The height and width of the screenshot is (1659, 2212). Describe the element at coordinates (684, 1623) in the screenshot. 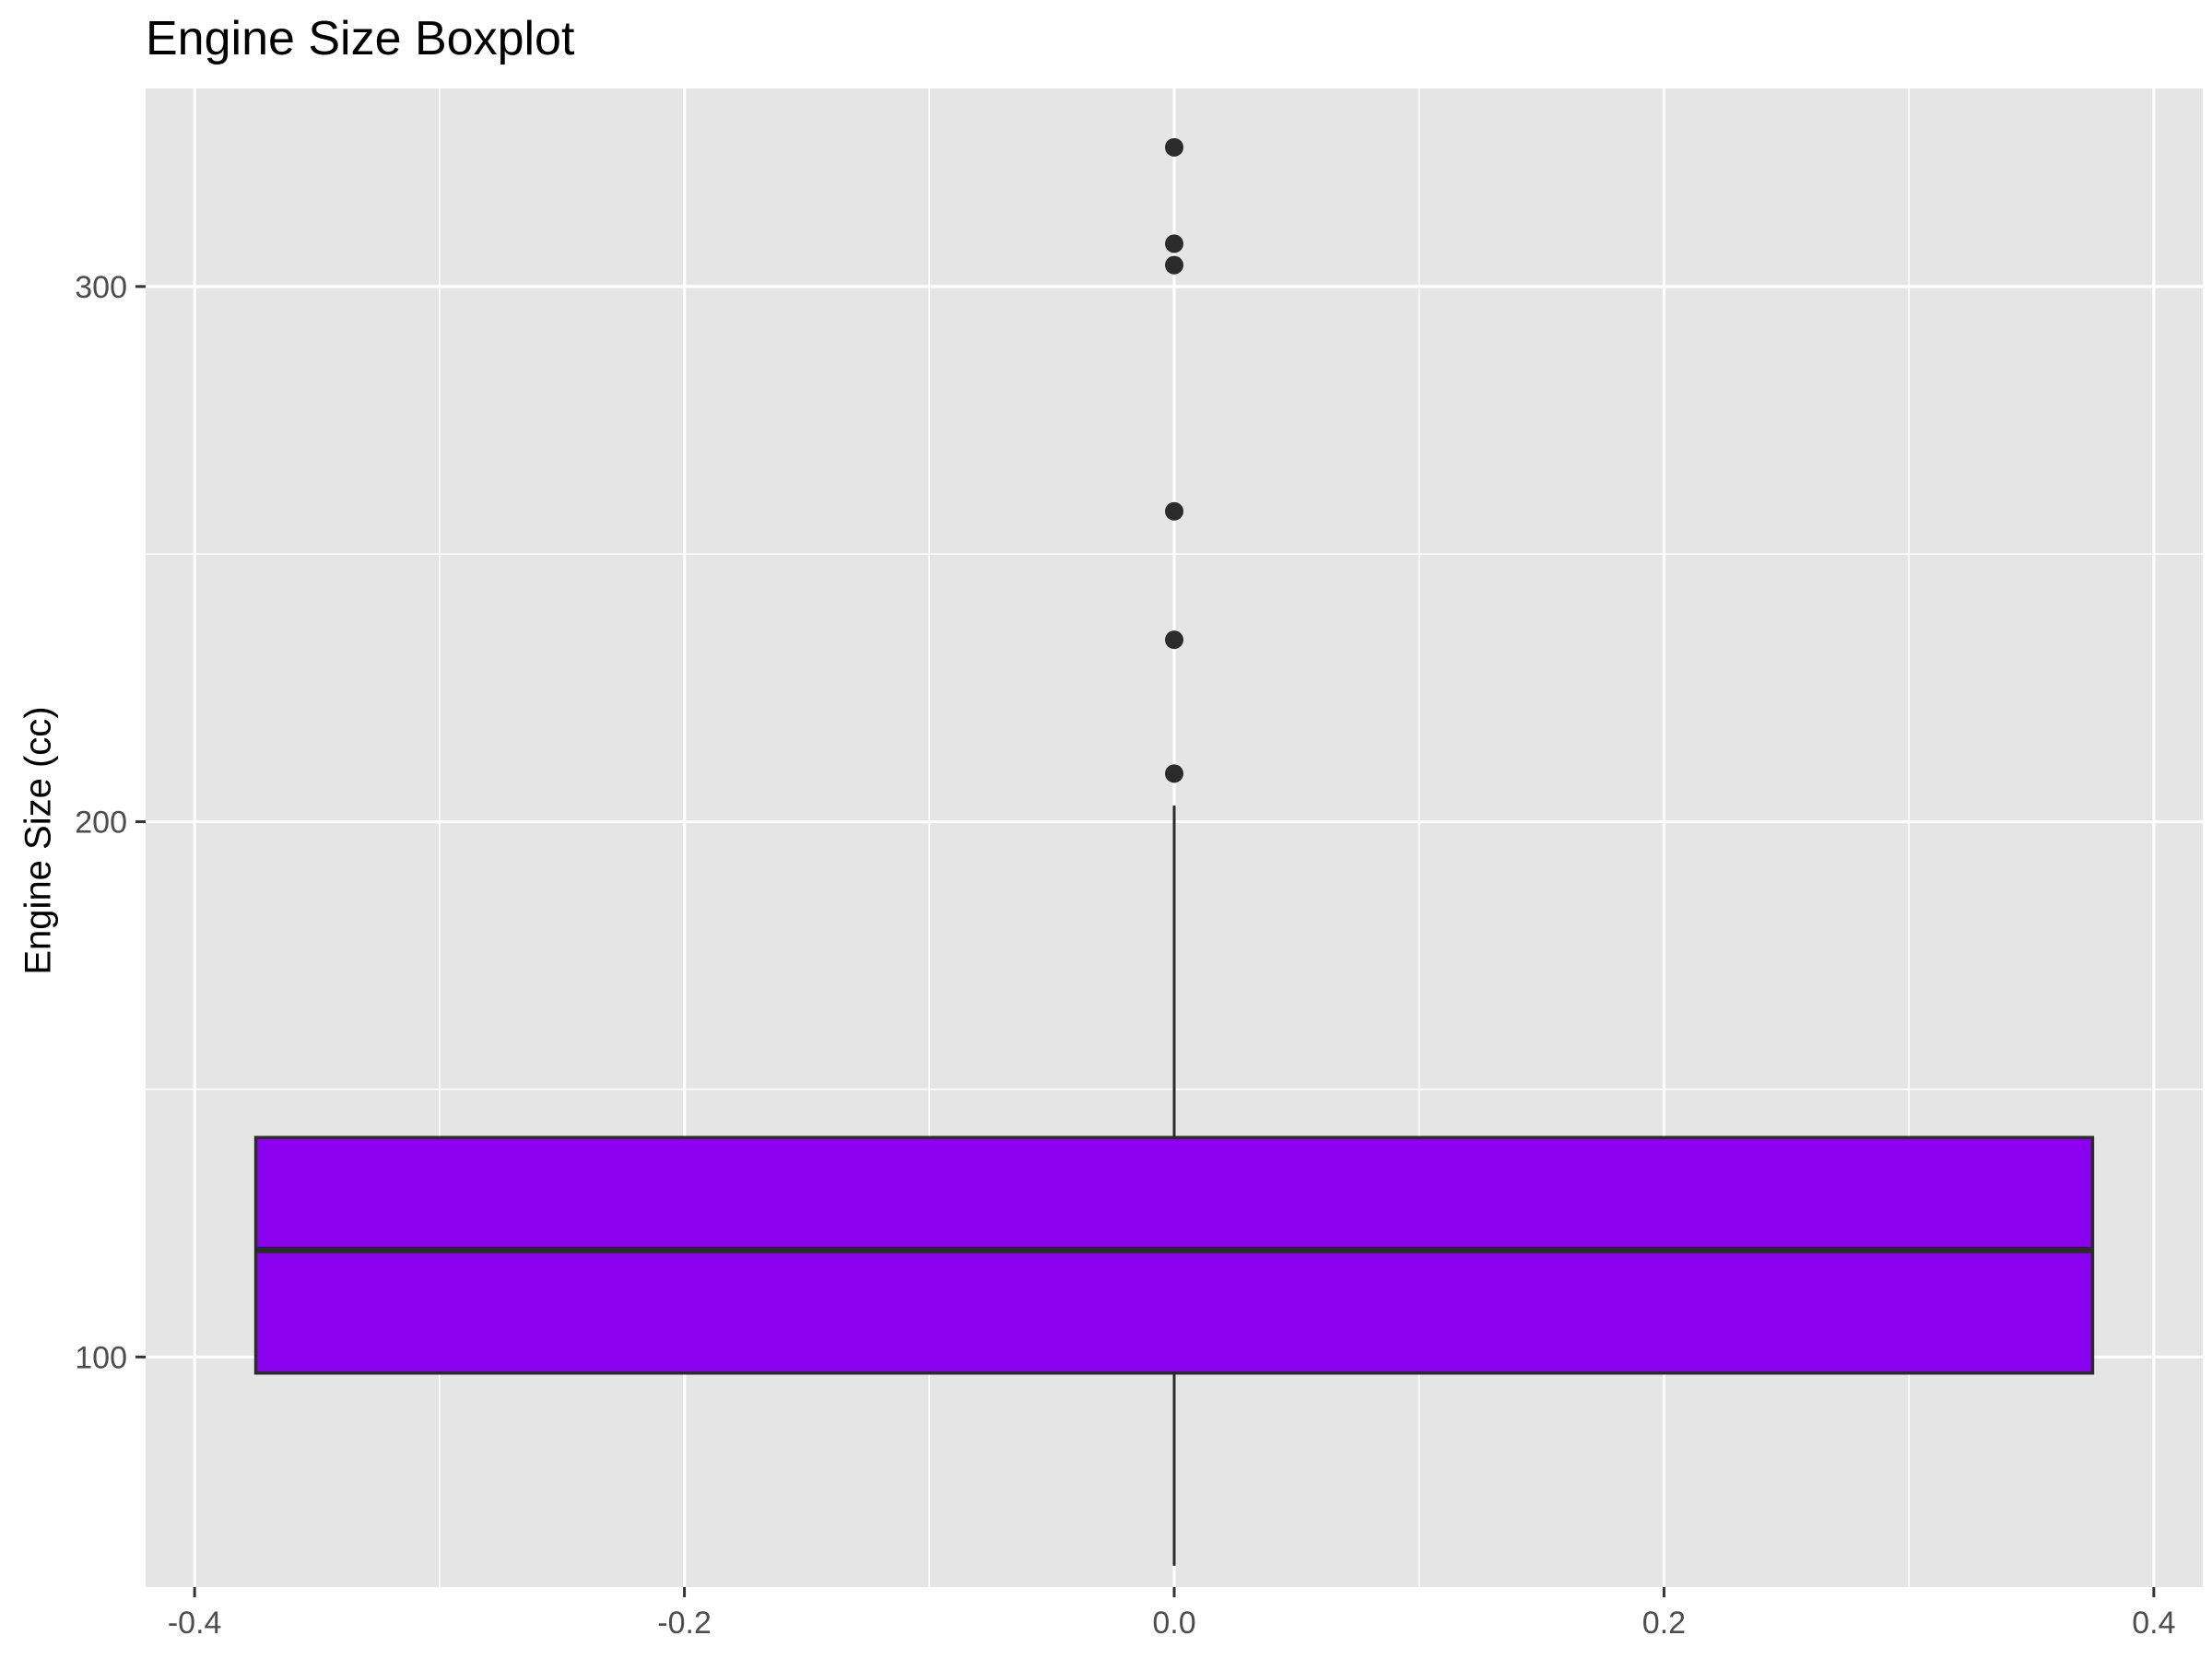

I see `x-tick-label: -0.2` at that location.